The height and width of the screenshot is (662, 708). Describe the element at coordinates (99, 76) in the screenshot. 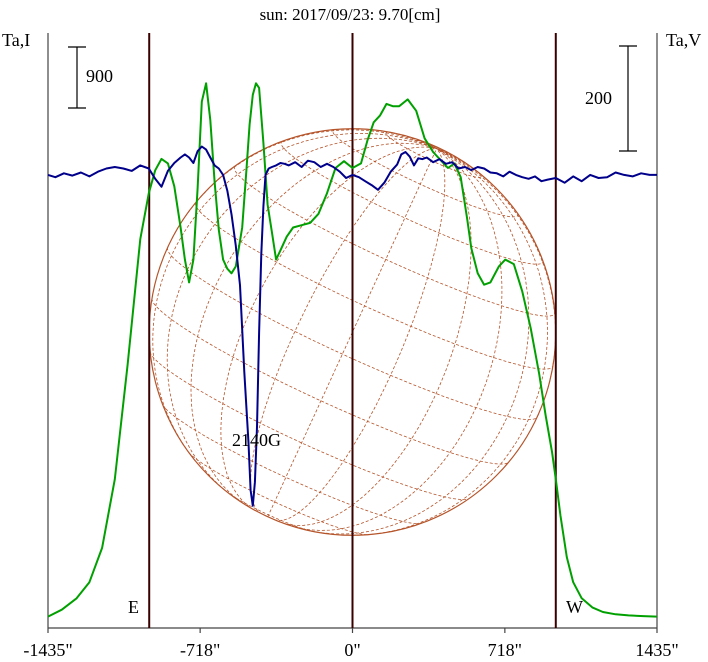

I see `left-scale-label: 900` at that location.